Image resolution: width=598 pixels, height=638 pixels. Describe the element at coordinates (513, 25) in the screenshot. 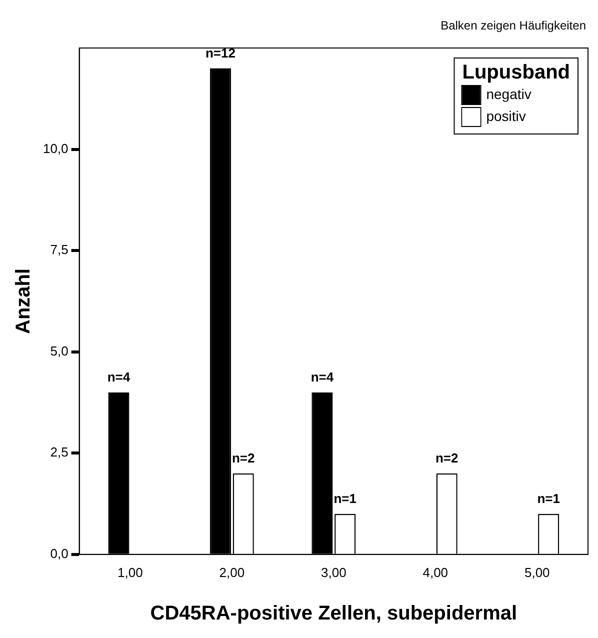

I see `text: Balken zeigen Häufigkeiten` at that location.